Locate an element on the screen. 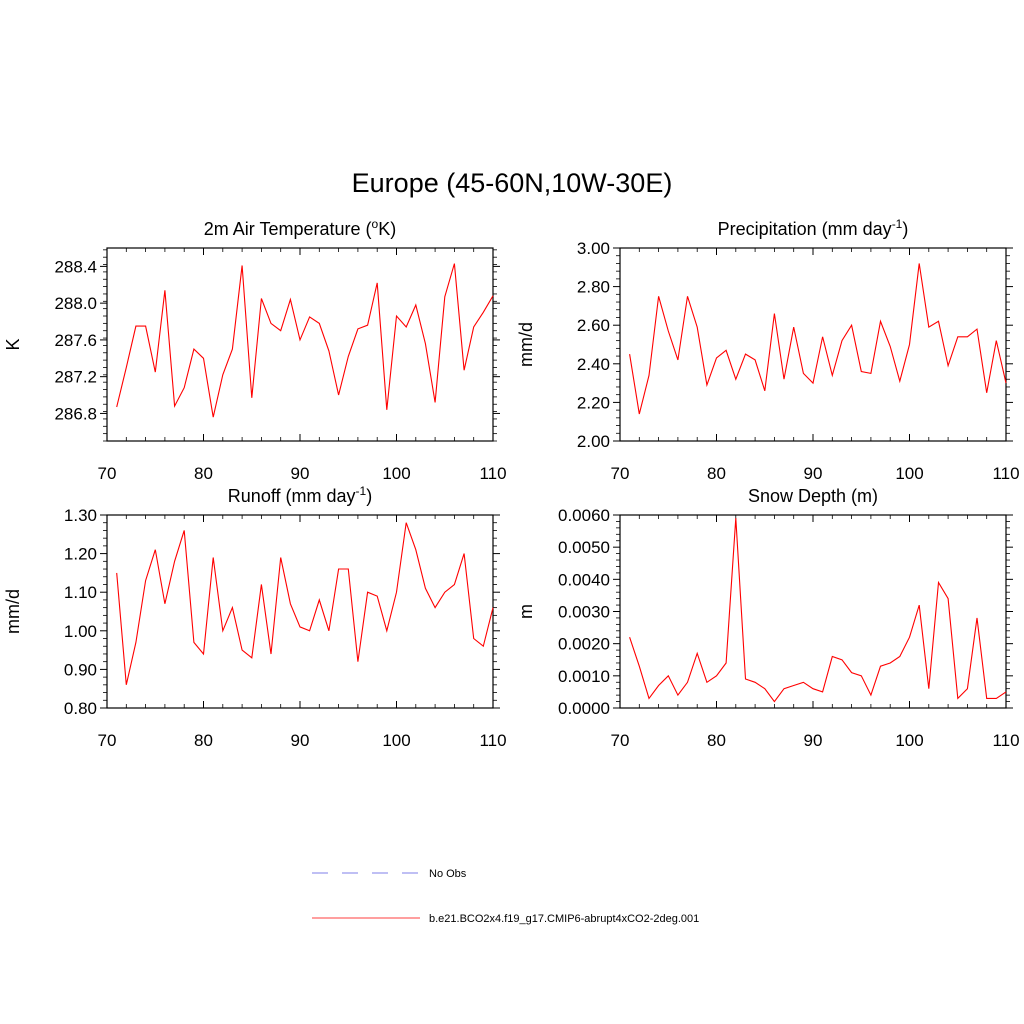 The height and width of the screenshot is (1024, 1024). panel-title: Precipitation (mm day-1) is located at coordinates (813, 228).